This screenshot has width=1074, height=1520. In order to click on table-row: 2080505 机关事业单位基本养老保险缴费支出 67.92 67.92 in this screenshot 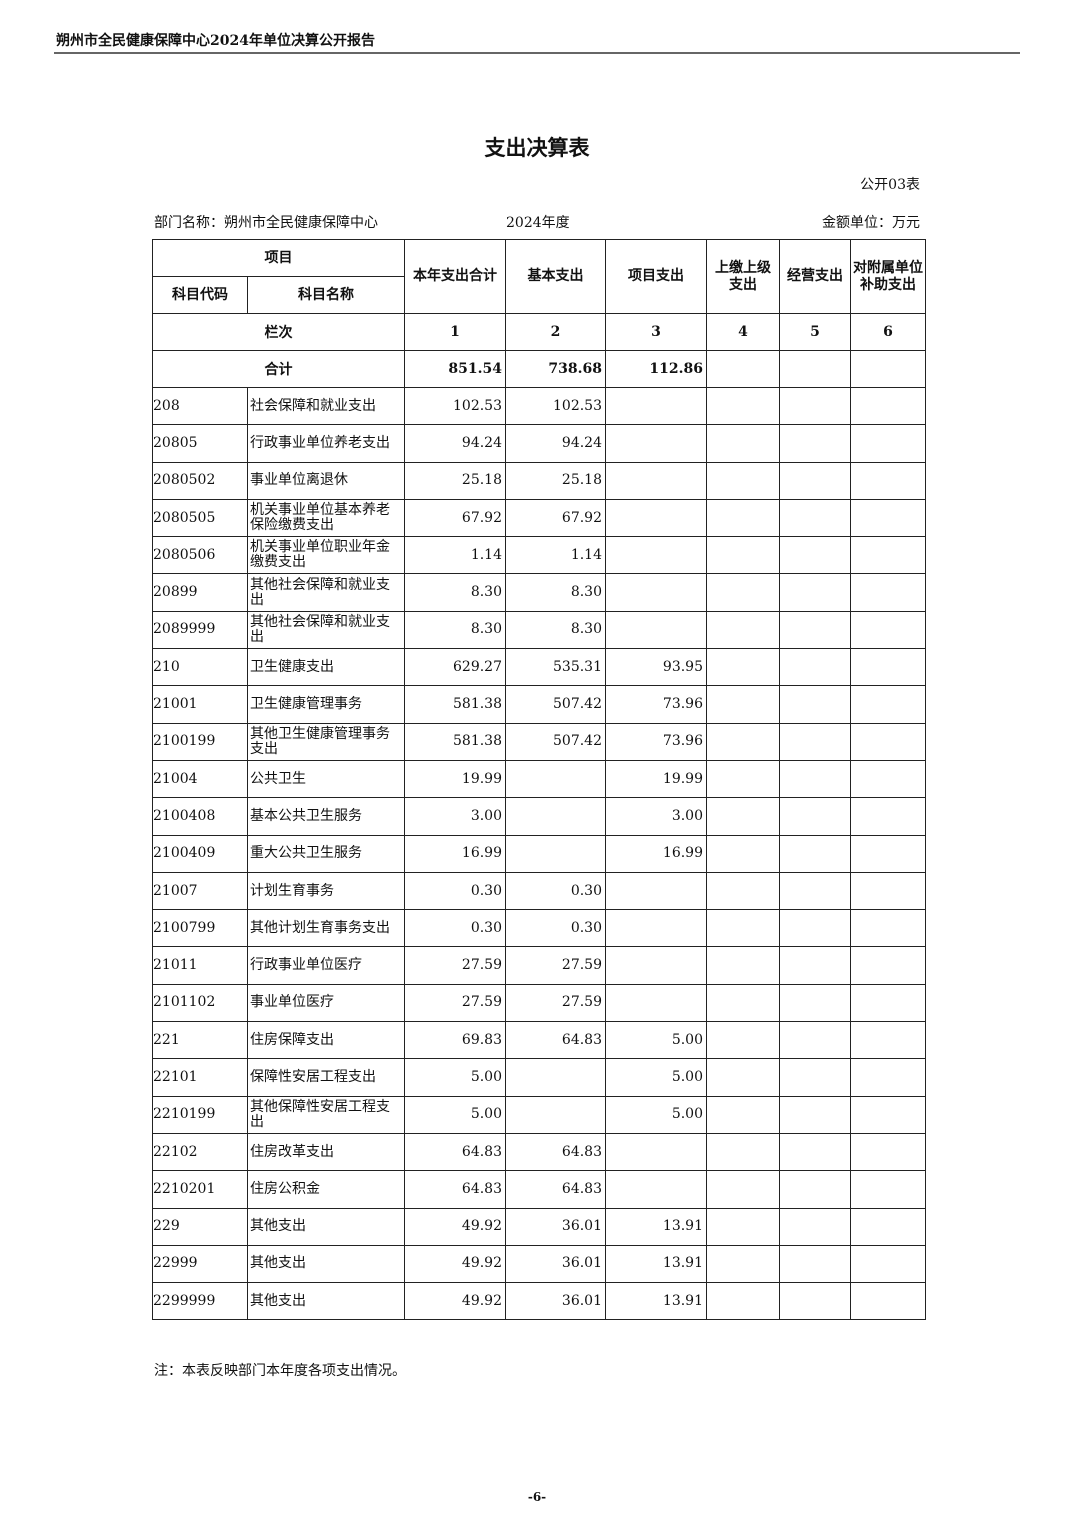, I will do `click(539, 518)`.